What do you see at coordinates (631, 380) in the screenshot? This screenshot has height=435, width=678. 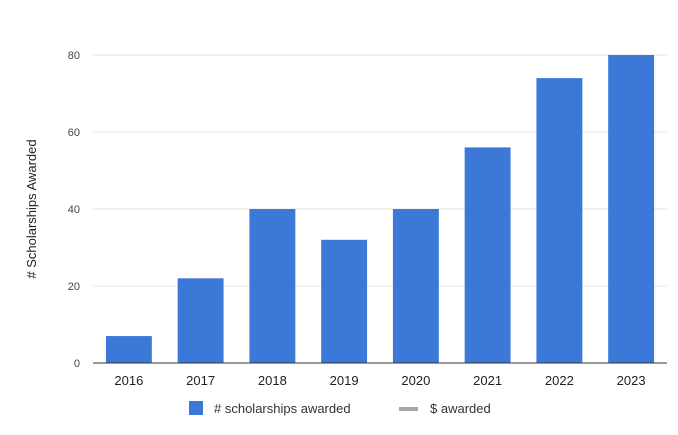 I see `x-tick-label: 2023` at bounding box center [631, 380].